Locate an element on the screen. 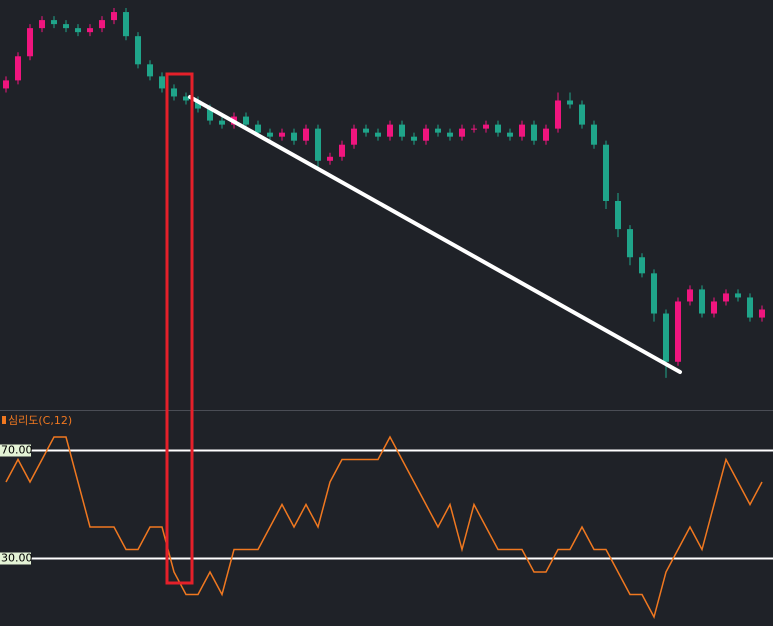 The image size is (773, 626). y-tick-label: 30.00 is located at coordinates (17, 558).